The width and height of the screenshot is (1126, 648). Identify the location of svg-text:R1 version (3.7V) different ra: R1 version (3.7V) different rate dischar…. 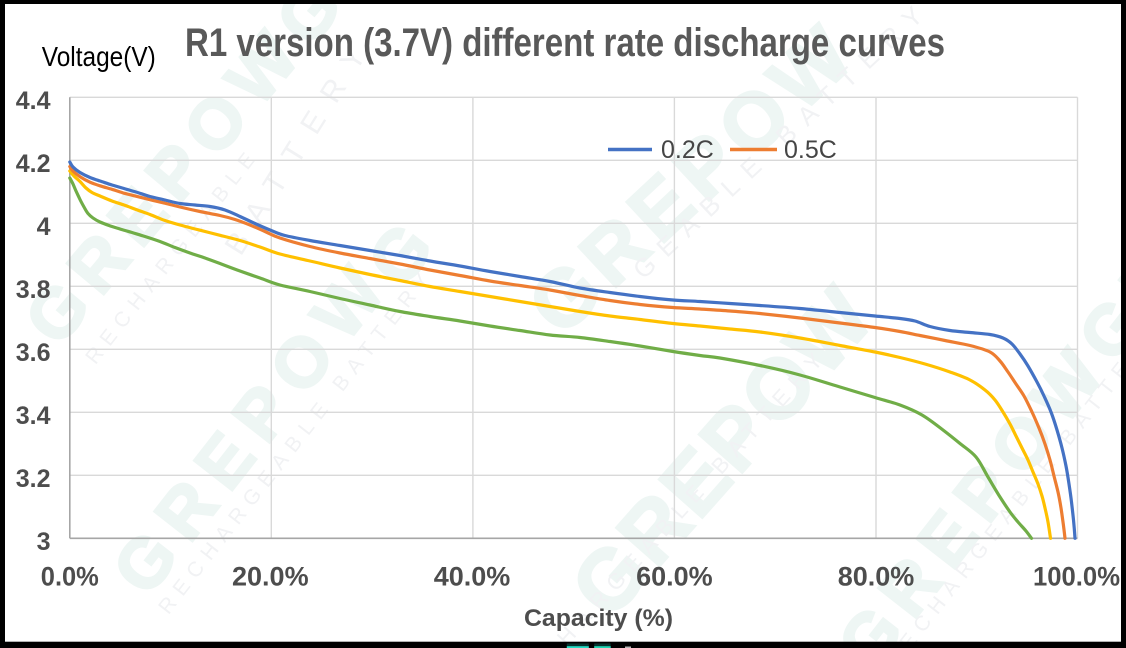
(565, 43).